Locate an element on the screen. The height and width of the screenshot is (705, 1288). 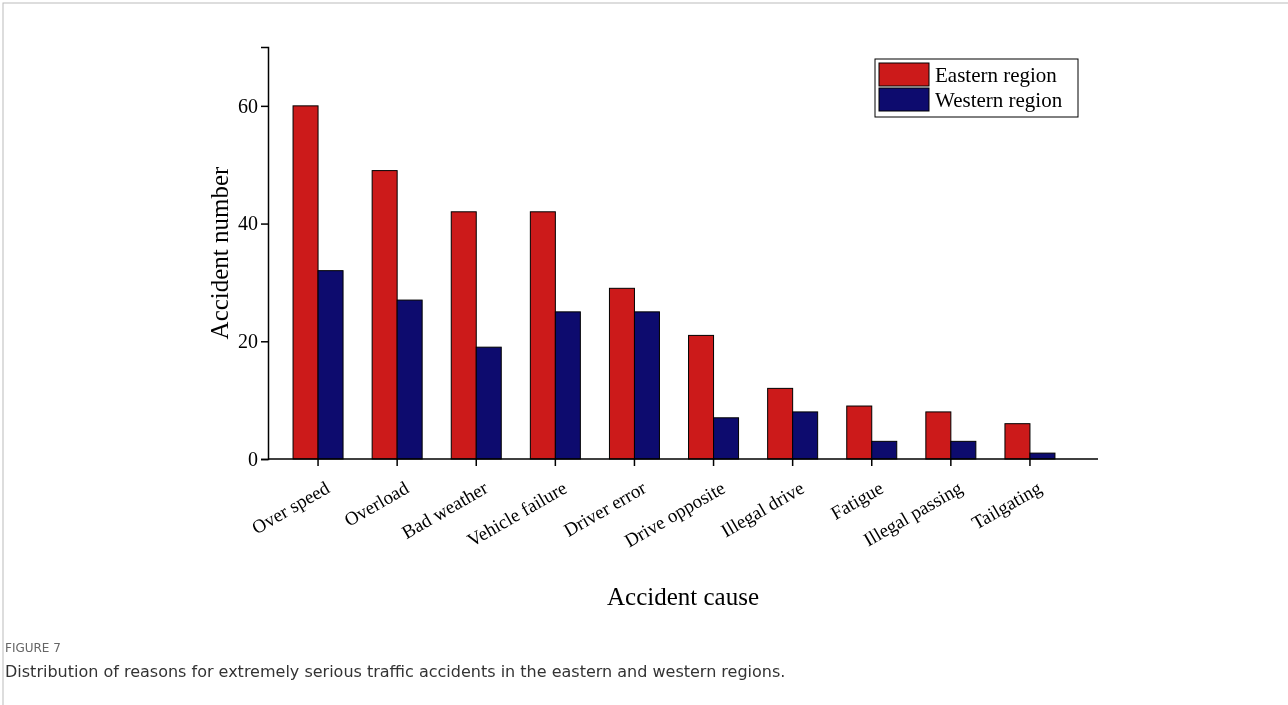
x-tick-label: Over speed is located at coordinates (291, 507).